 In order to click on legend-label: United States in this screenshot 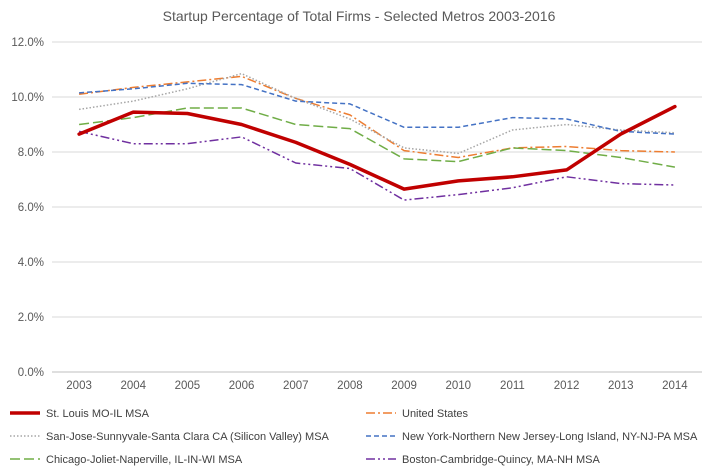, I will do `click(435, 414)`.